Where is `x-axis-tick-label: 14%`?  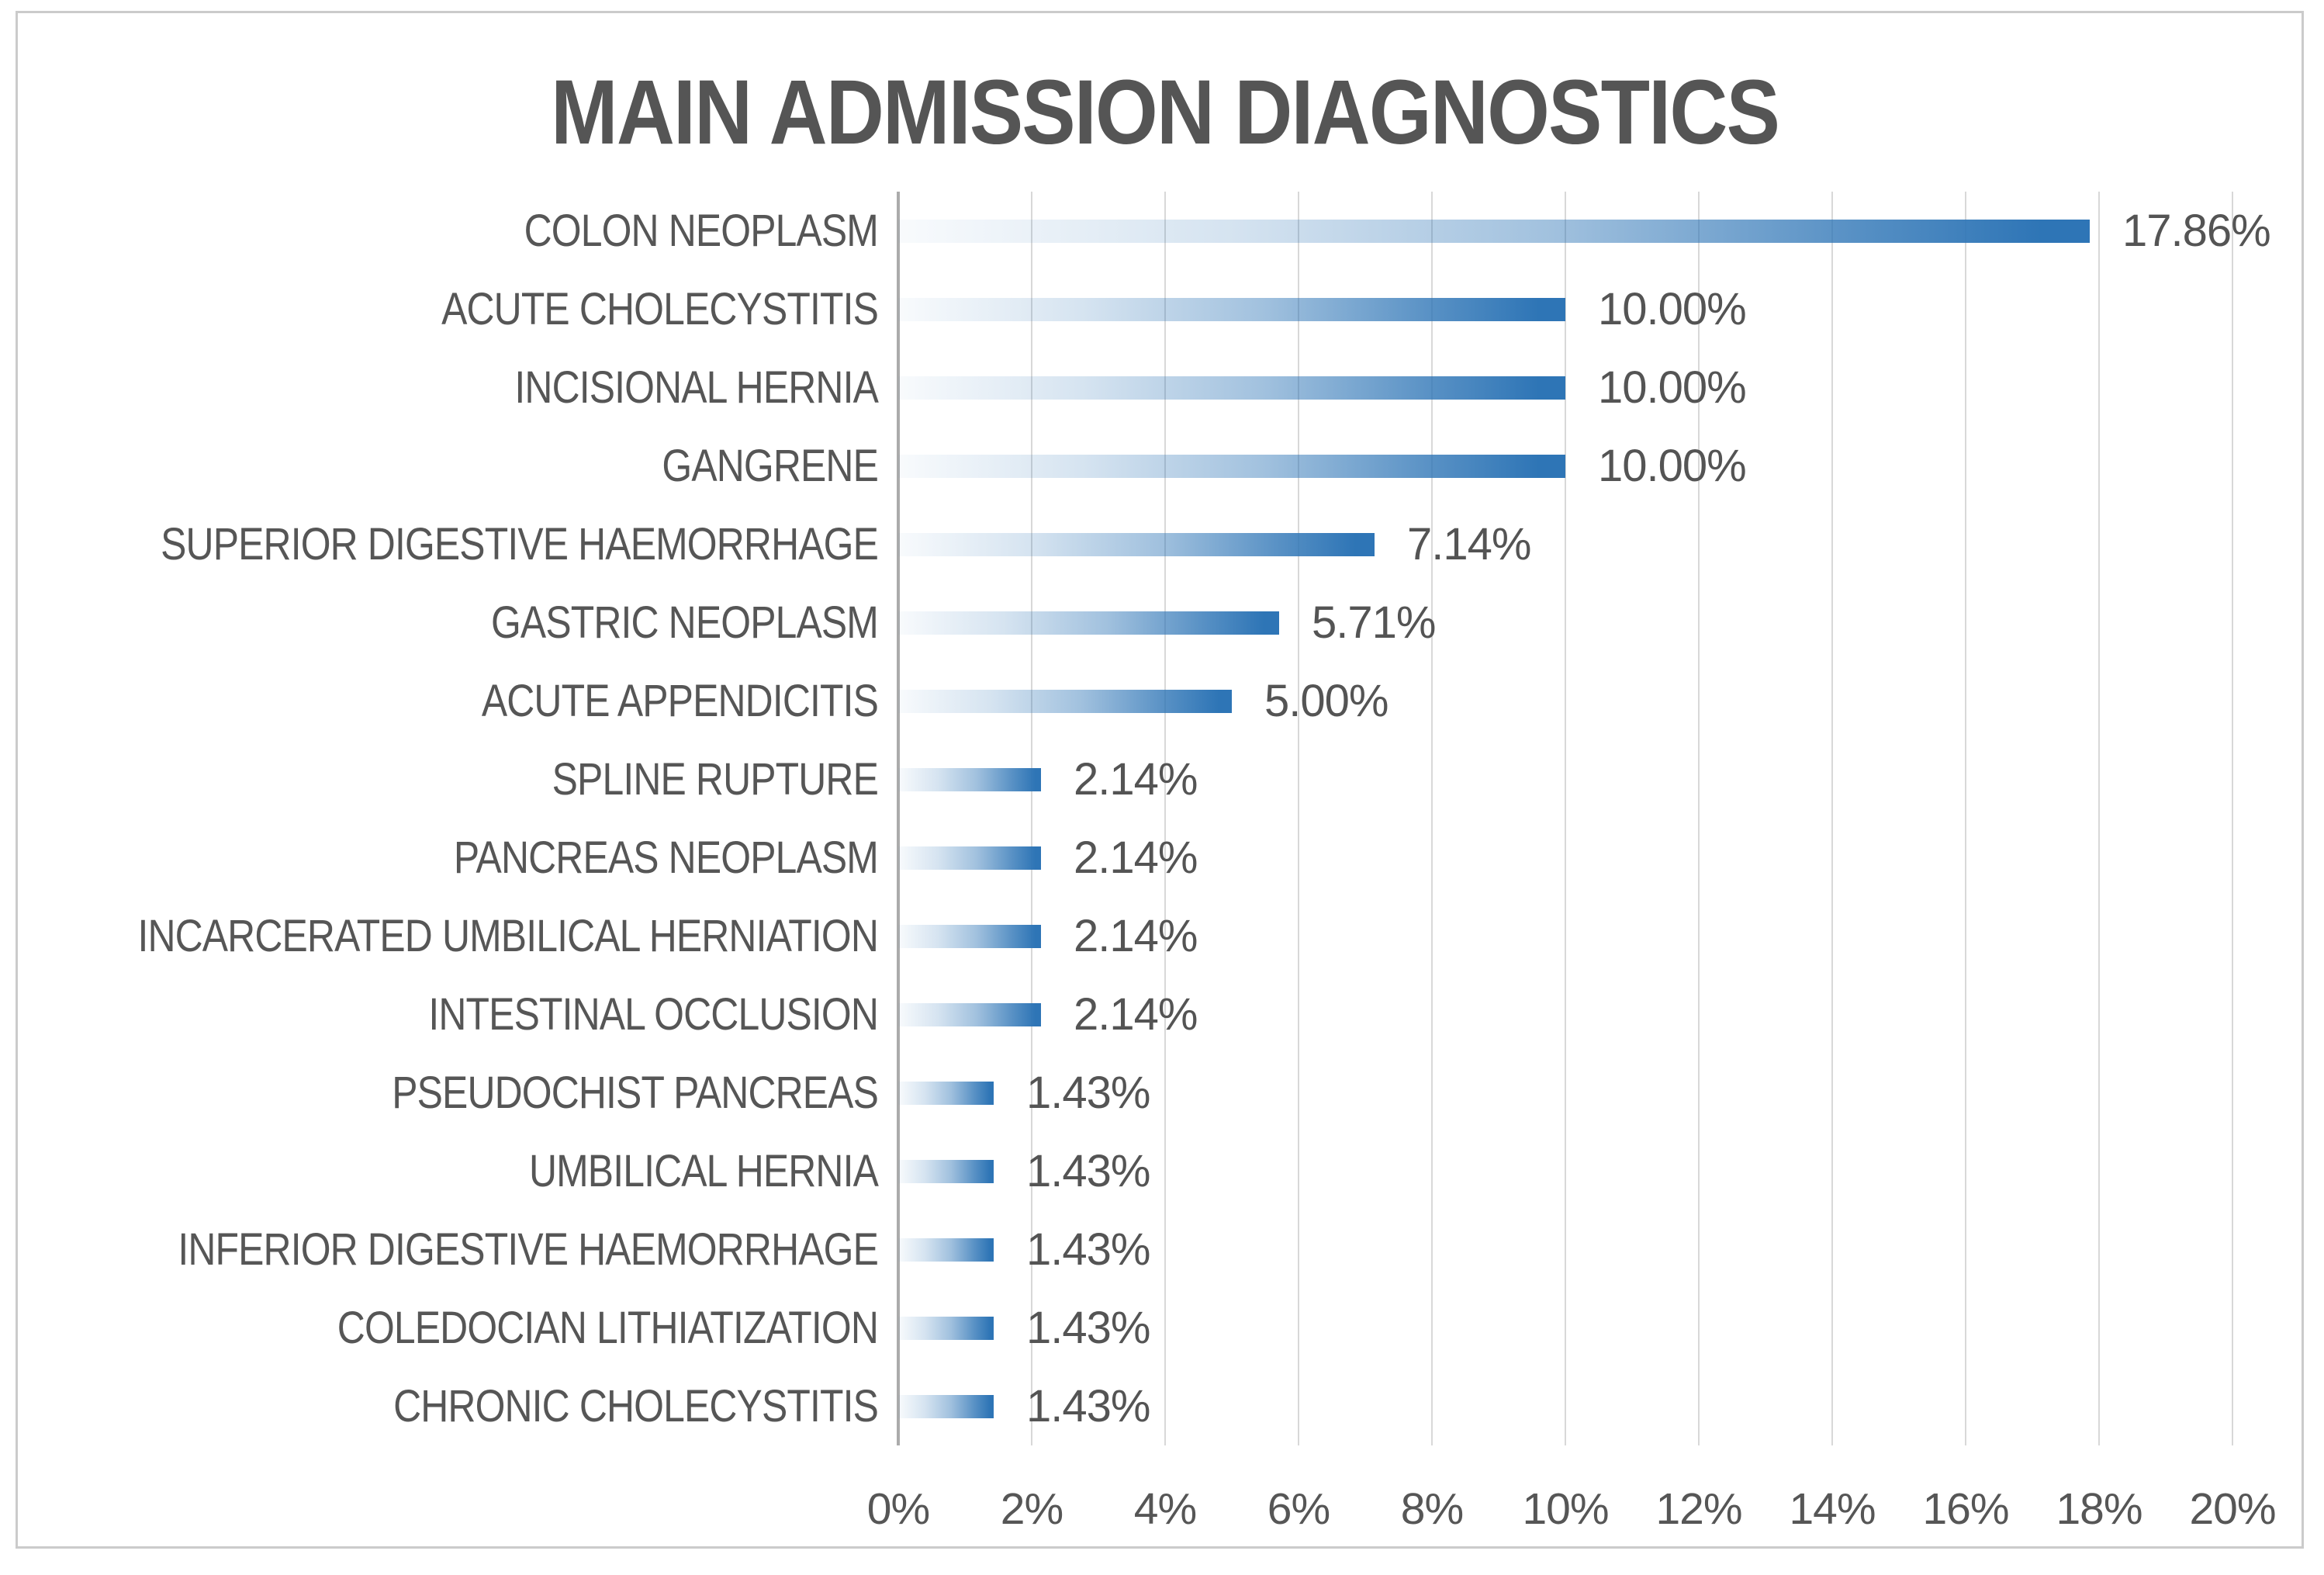 x-axis-tick-label: 14% is located at coordinates (1832, 1509).